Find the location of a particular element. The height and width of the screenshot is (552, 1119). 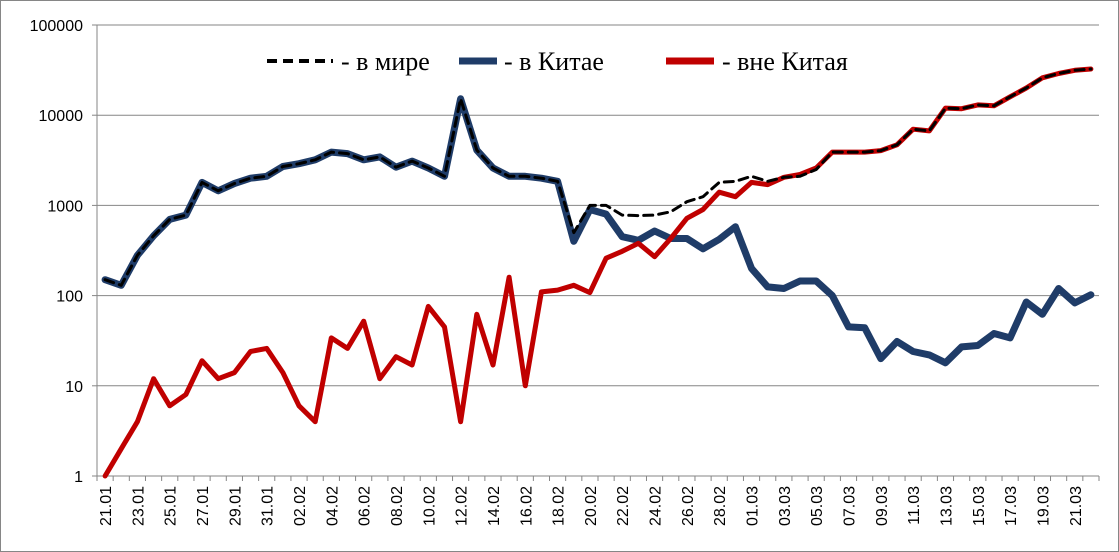

y-tick-label: 1 is located at coordinates (78, 477).